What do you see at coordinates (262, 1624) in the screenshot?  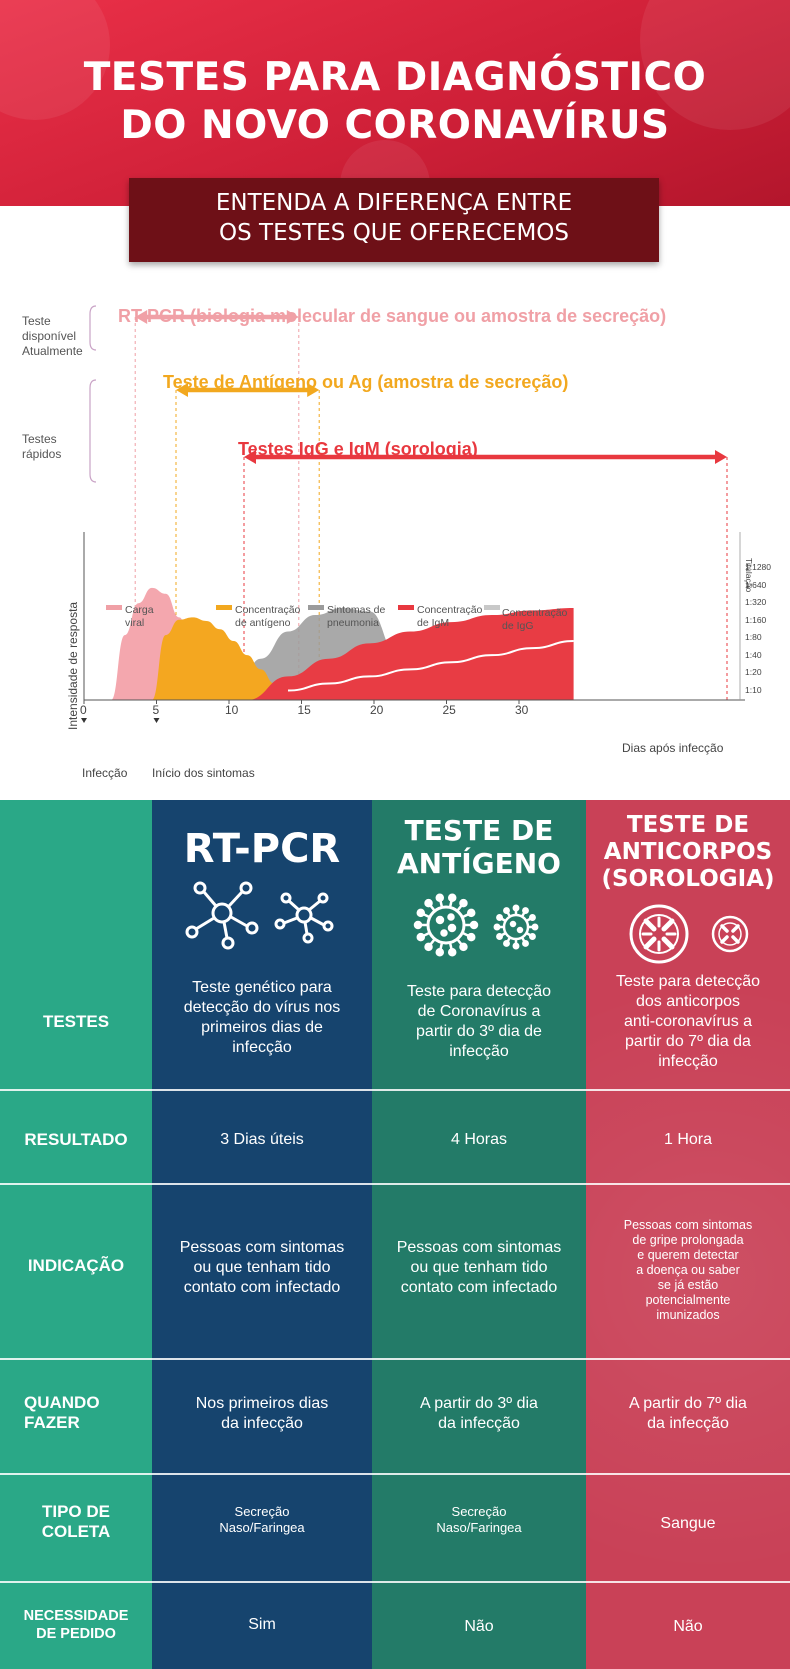 I see `cell-text-line: Sim` at bounding box center [262, 1624].